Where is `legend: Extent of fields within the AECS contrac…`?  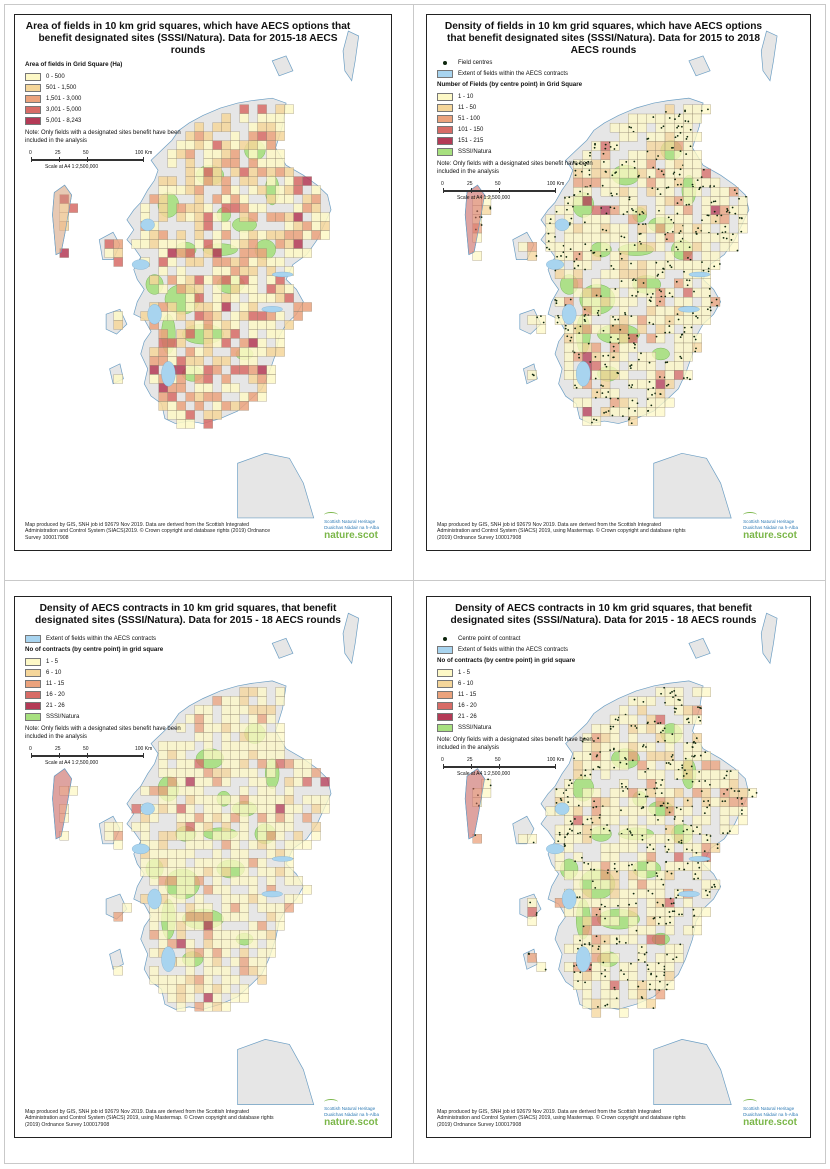 legend: Extent of fields within the AECS contrac… is located at coordinates (110, 701).